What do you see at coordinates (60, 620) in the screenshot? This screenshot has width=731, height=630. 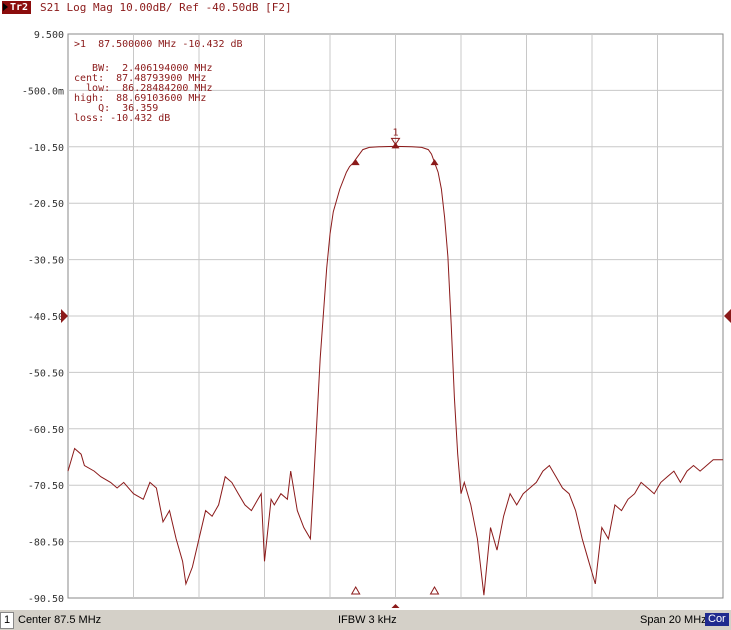 I see `center-frequency: Center 87.5 MHz` at bounding box center [60, 620].